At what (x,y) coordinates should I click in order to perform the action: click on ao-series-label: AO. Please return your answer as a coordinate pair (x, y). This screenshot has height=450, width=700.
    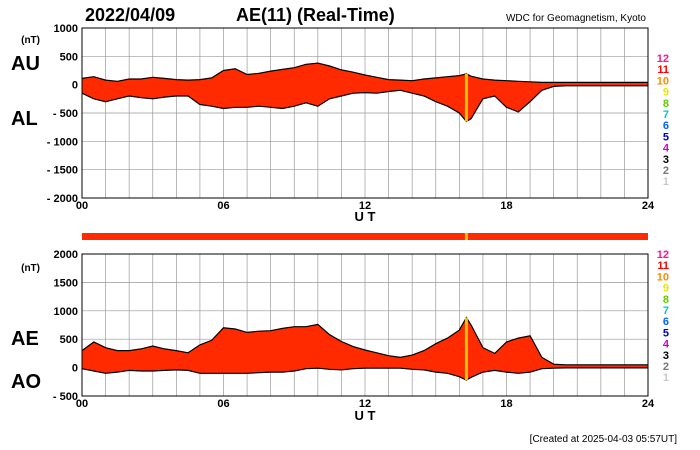
    Looking at the image, I should click on (26, 382).